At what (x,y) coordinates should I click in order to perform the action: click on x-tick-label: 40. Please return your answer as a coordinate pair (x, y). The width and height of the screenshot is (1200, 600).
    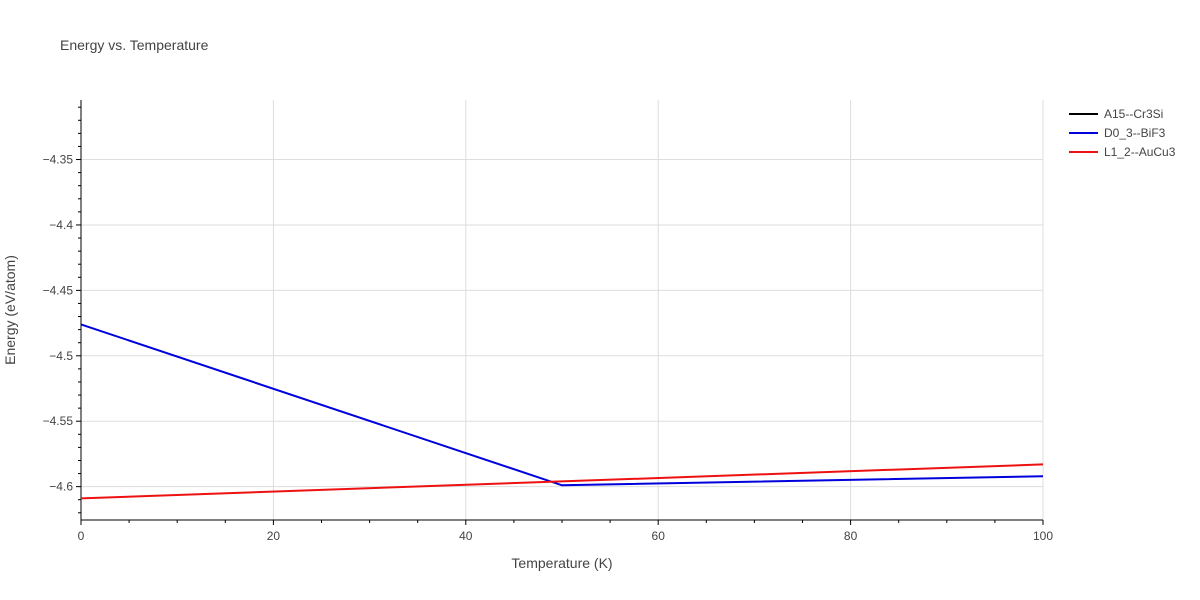
    Looking at the image, I should click on (466, 536).